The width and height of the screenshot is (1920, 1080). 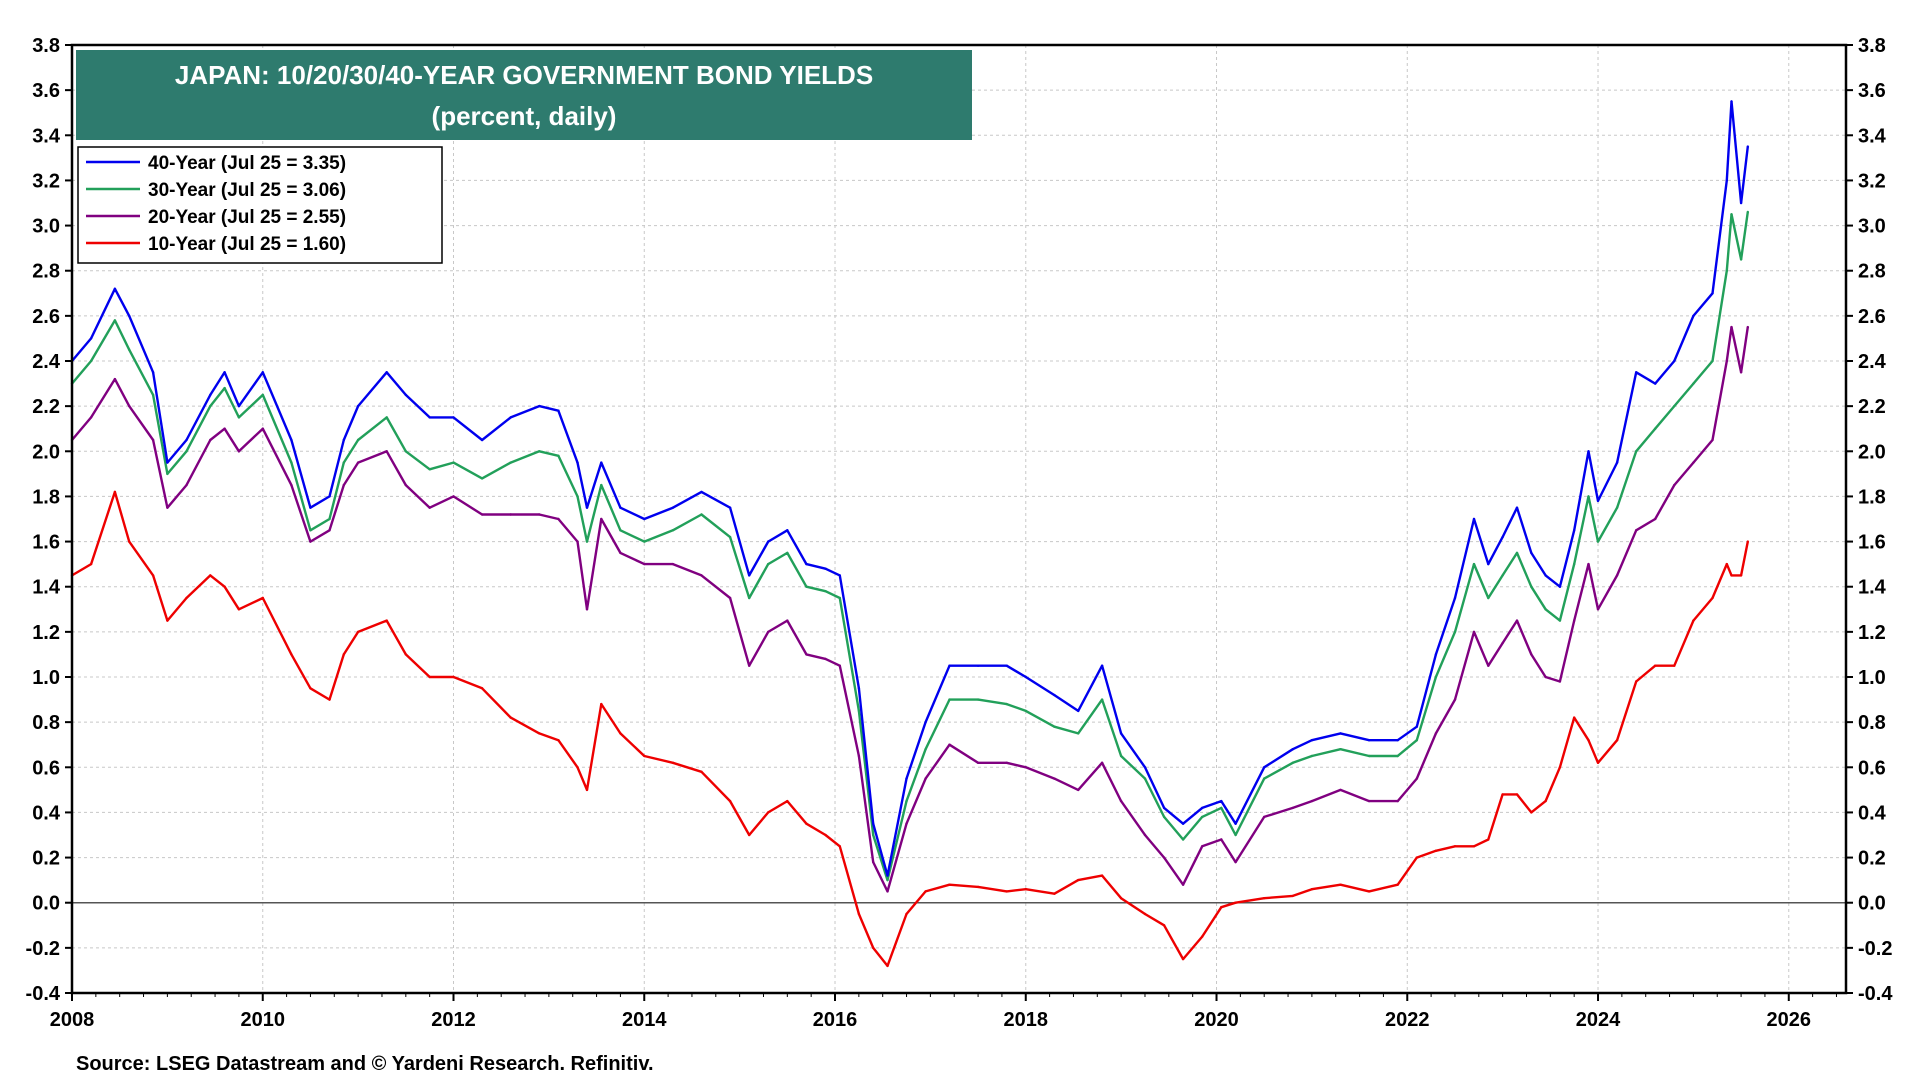 What do you see at coordinates (1872, 859) in the screenshot?
I see `y-tick-label-right: 0.2` at bounding box center [1872, 859].